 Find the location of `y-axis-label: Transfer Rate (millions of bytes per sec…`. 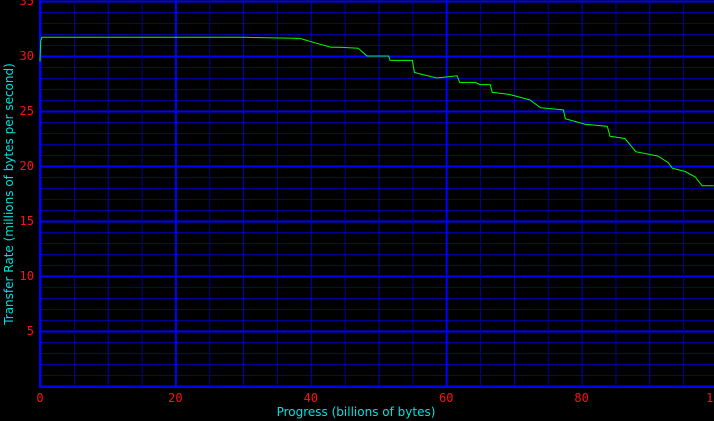

y-axis-label: Transfer Rate (millions of bytes per sec… is located at coordinates (9, 194).